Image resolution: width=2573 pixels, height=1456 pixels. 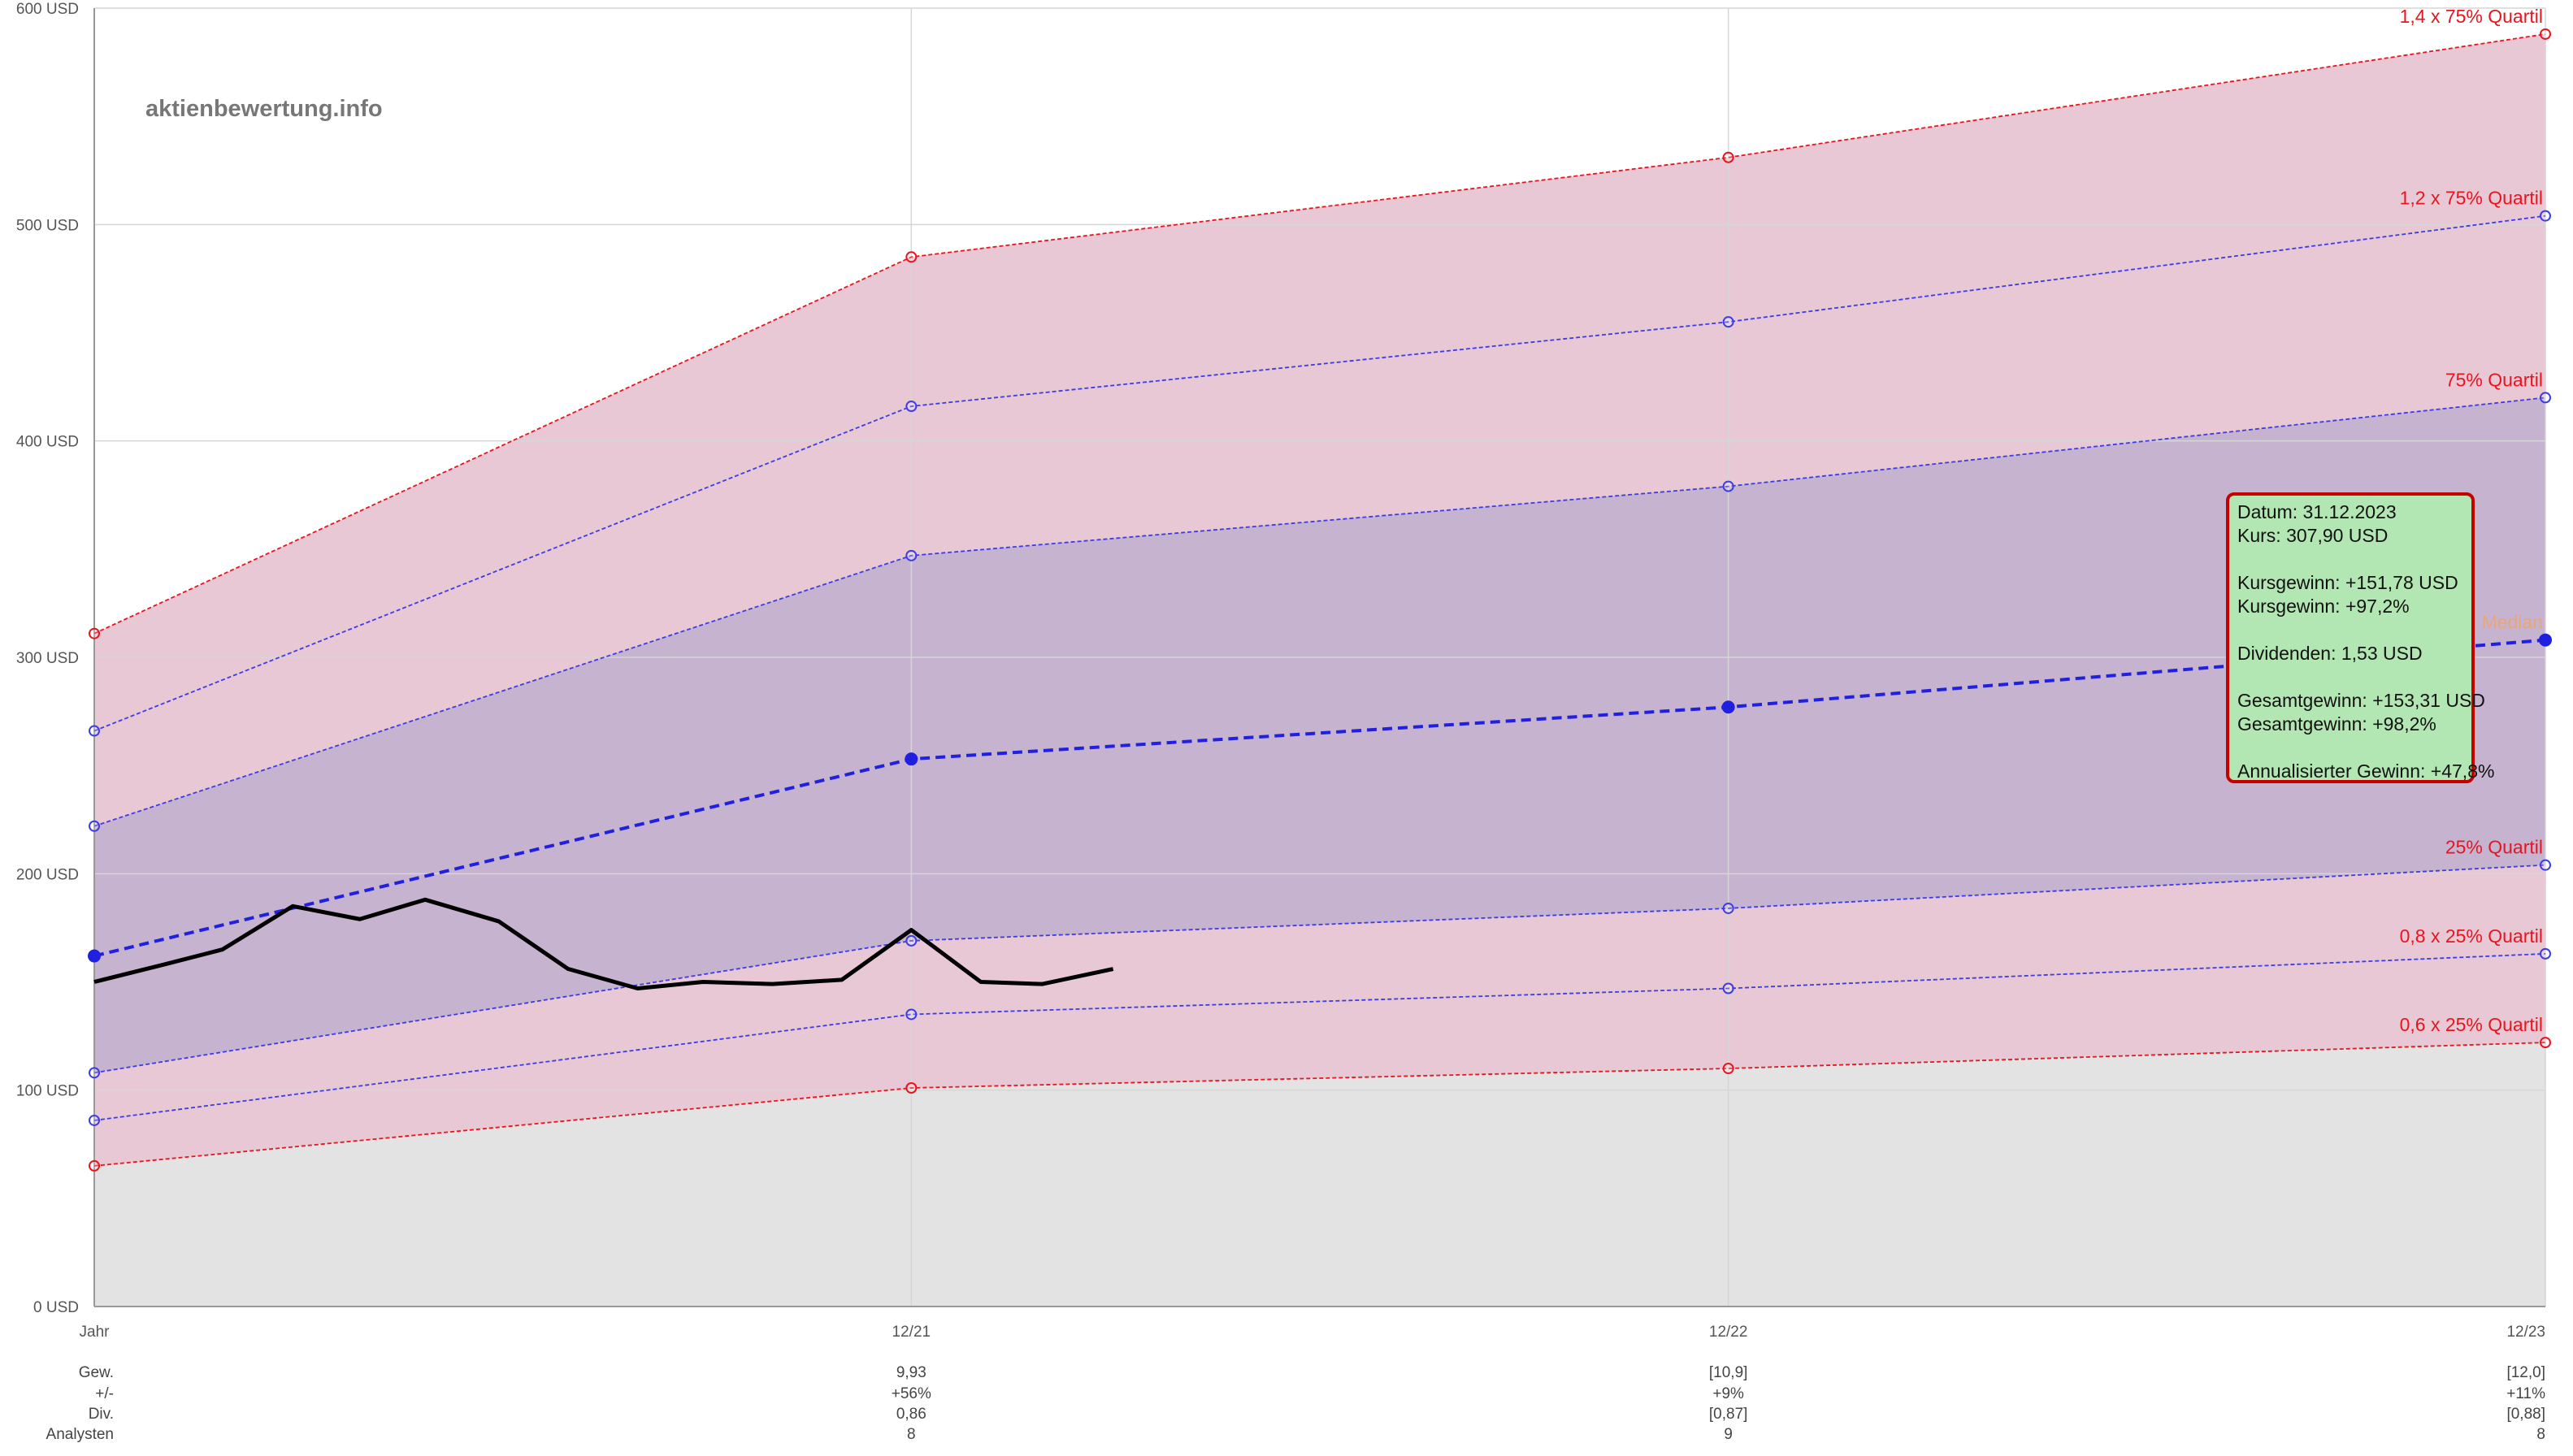 What do you see at coordinates (56, 1307) in the screenshot?
I see `y-tick-label: 0 USD` at bounding box center [56, 1307].